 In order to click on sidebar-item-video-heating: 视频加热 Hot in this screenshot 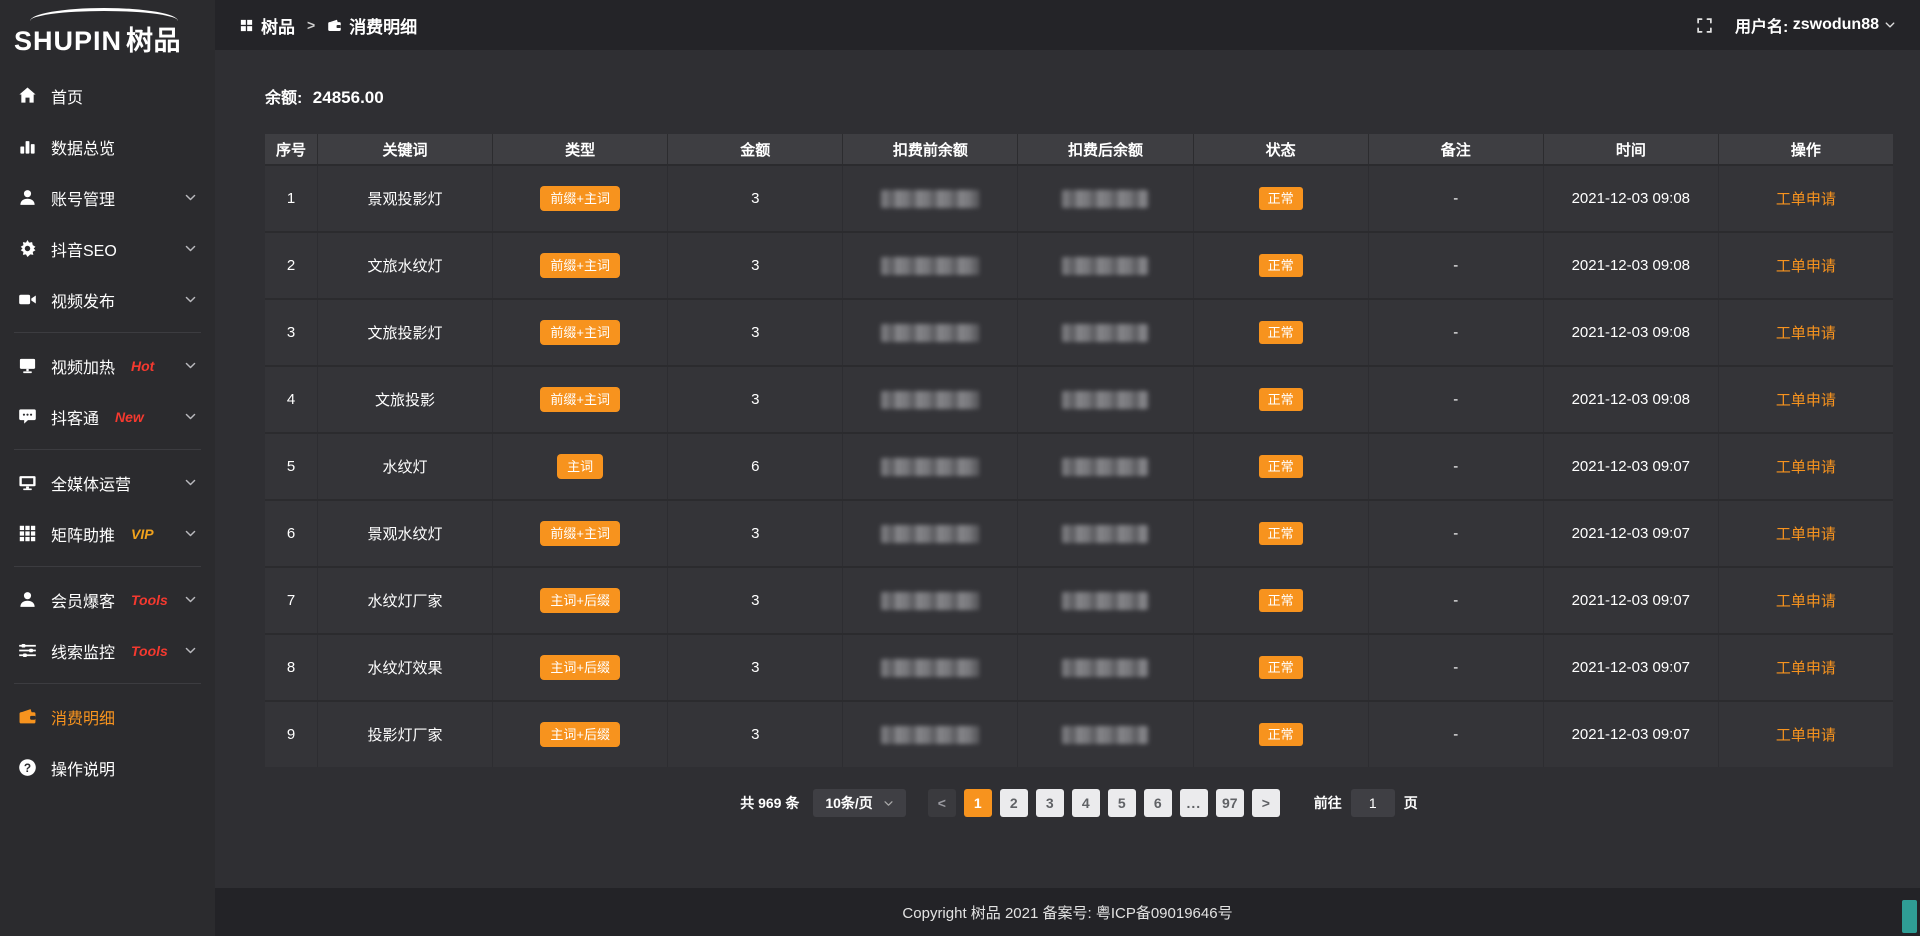, I will do `click(107, 365)`.